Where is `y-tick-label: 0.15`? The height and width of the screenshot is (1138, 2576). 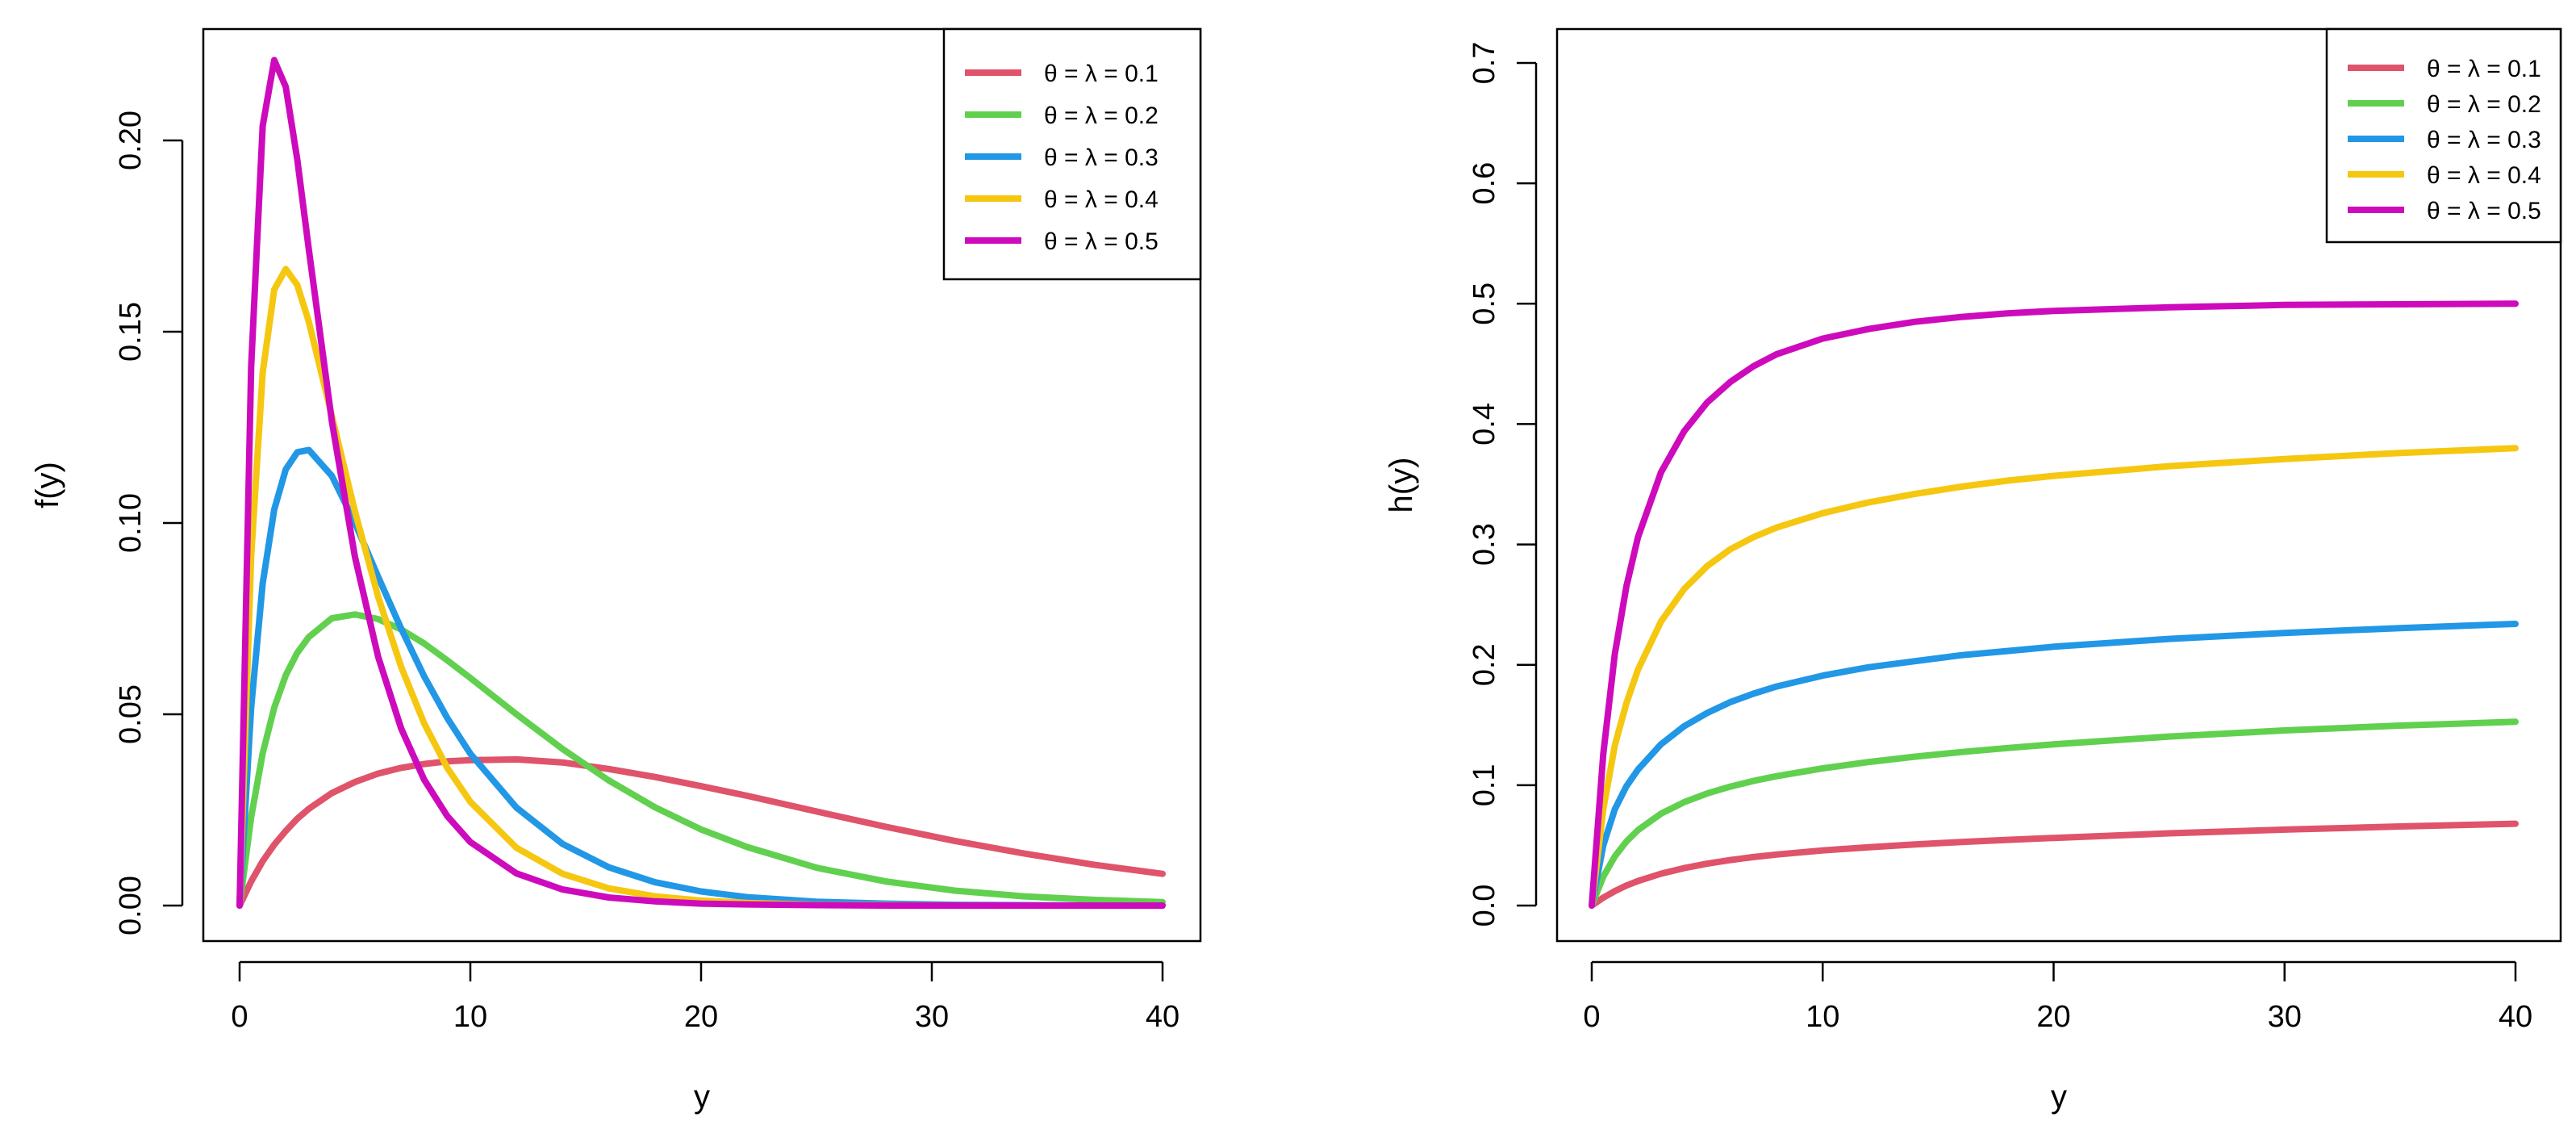
y-tick-label: 0.15 is located at coordinates (131, 332).